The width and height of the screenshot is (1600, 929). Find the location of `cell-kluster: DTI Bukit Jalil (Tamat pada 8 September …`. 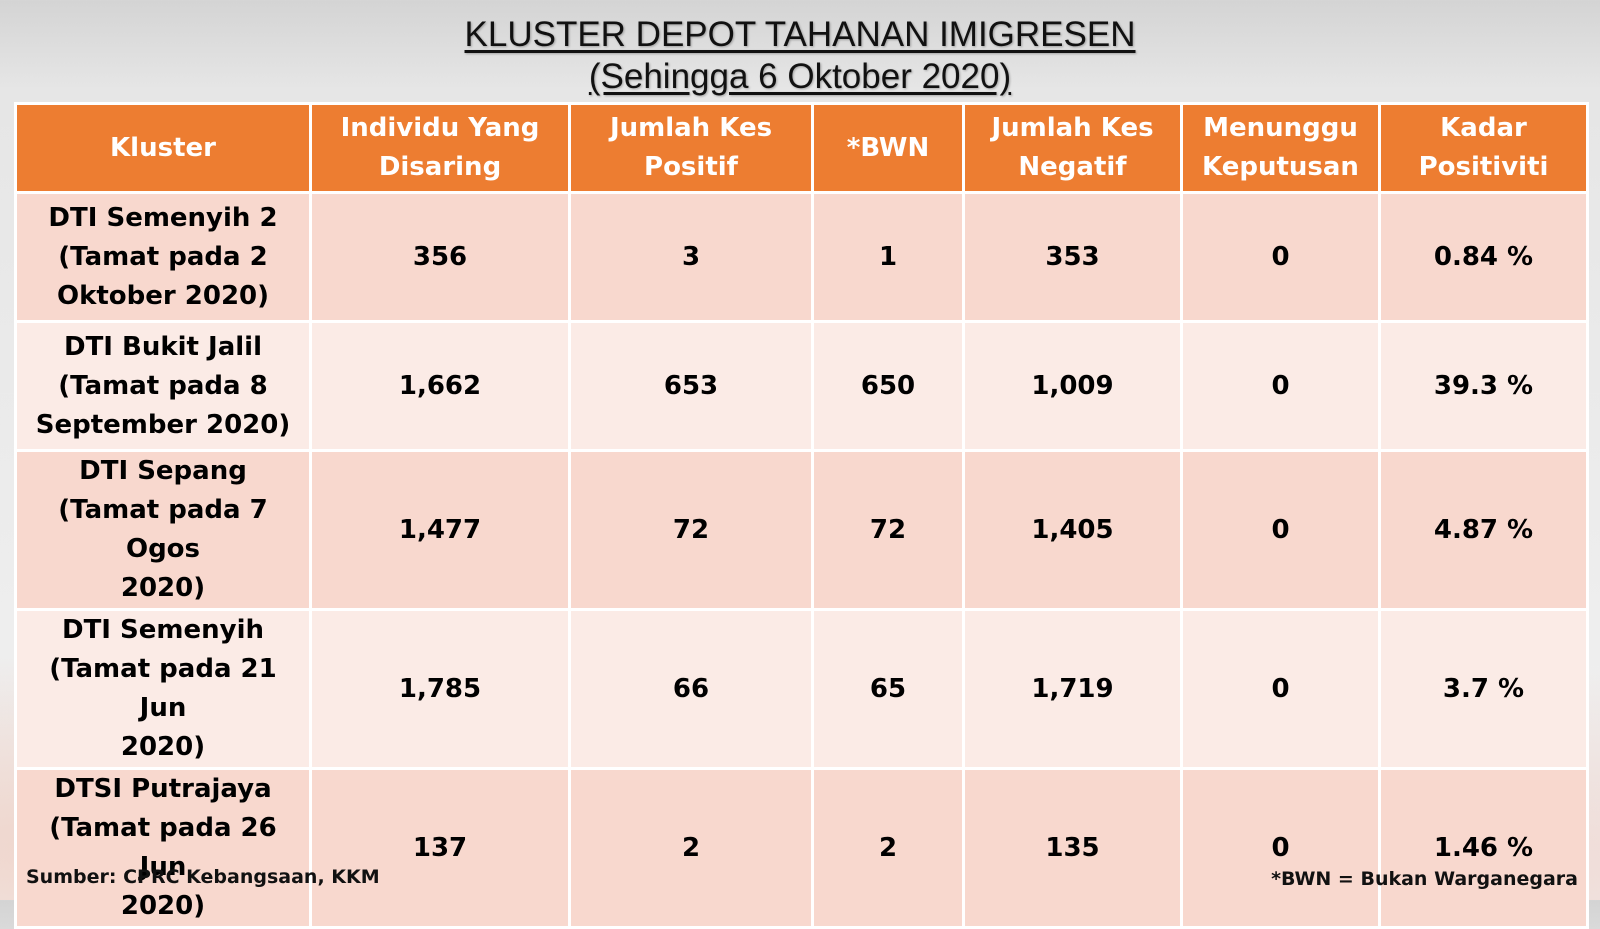

cell-kluster: DTI Bukit Jalil (Tamat pada 8 September … is located at coordinates (163, 386).